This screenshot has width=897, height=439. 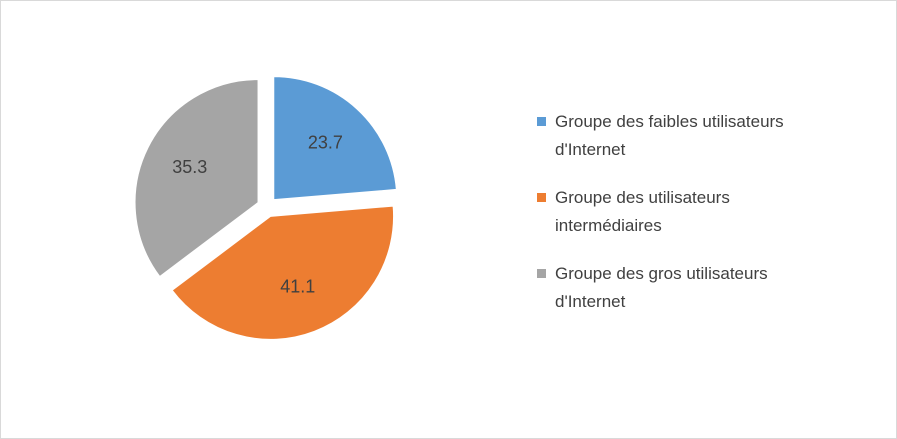 What do you see at coordinates (325, 142) in the screenshot?
I see `data-label: 23.7` at bounding box center [325, 142].